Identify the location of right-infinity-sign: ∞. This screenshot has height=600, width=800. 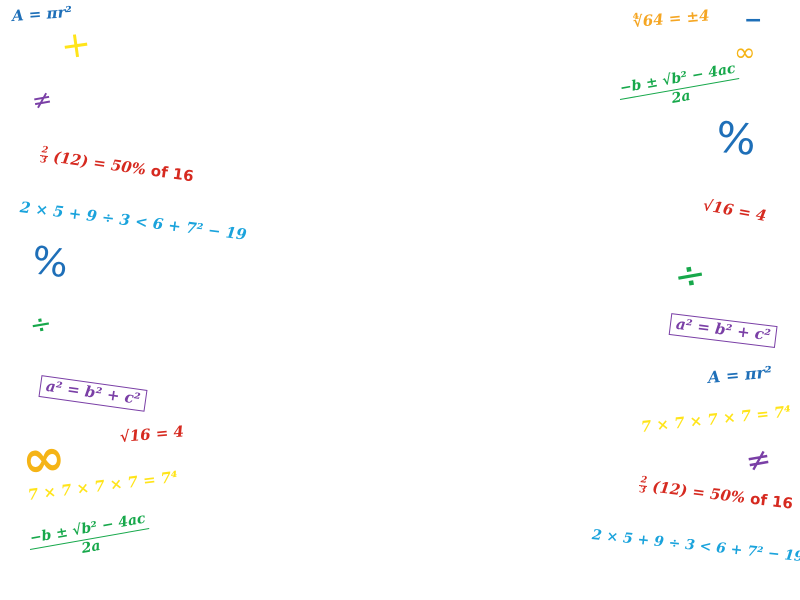
(745, 53).